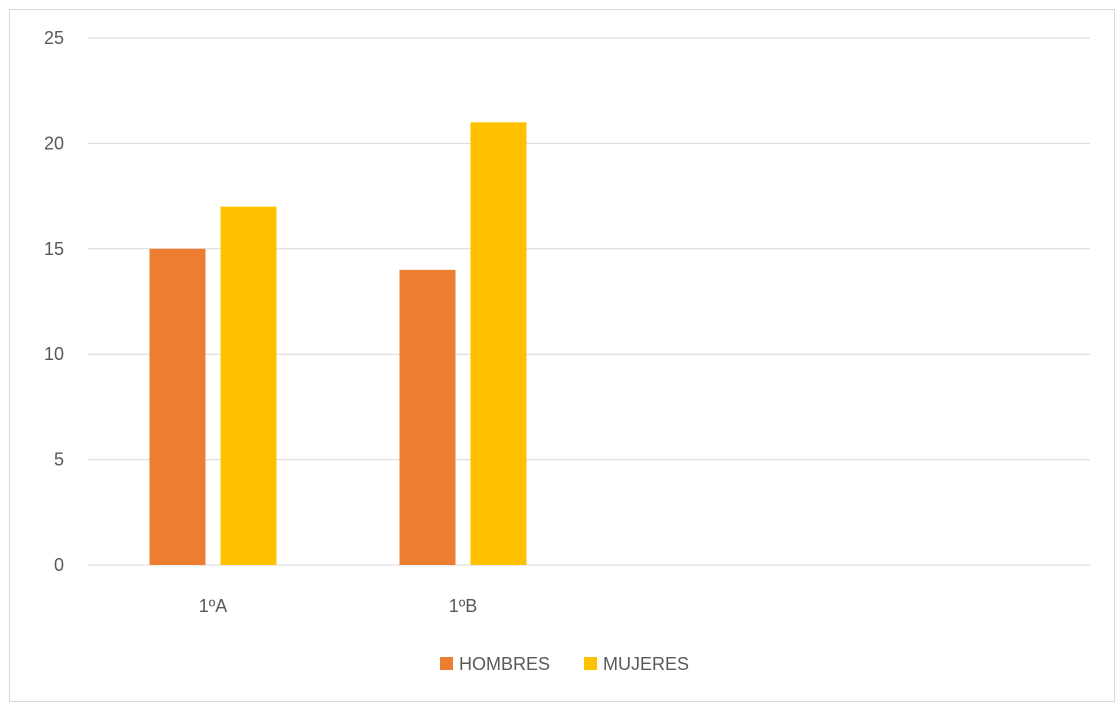 The height and width of the screenshot is (702, 1118). Describe the element at coordinates (54, 354) in the screenshot. I see `y-tick-label: 10` at that location.